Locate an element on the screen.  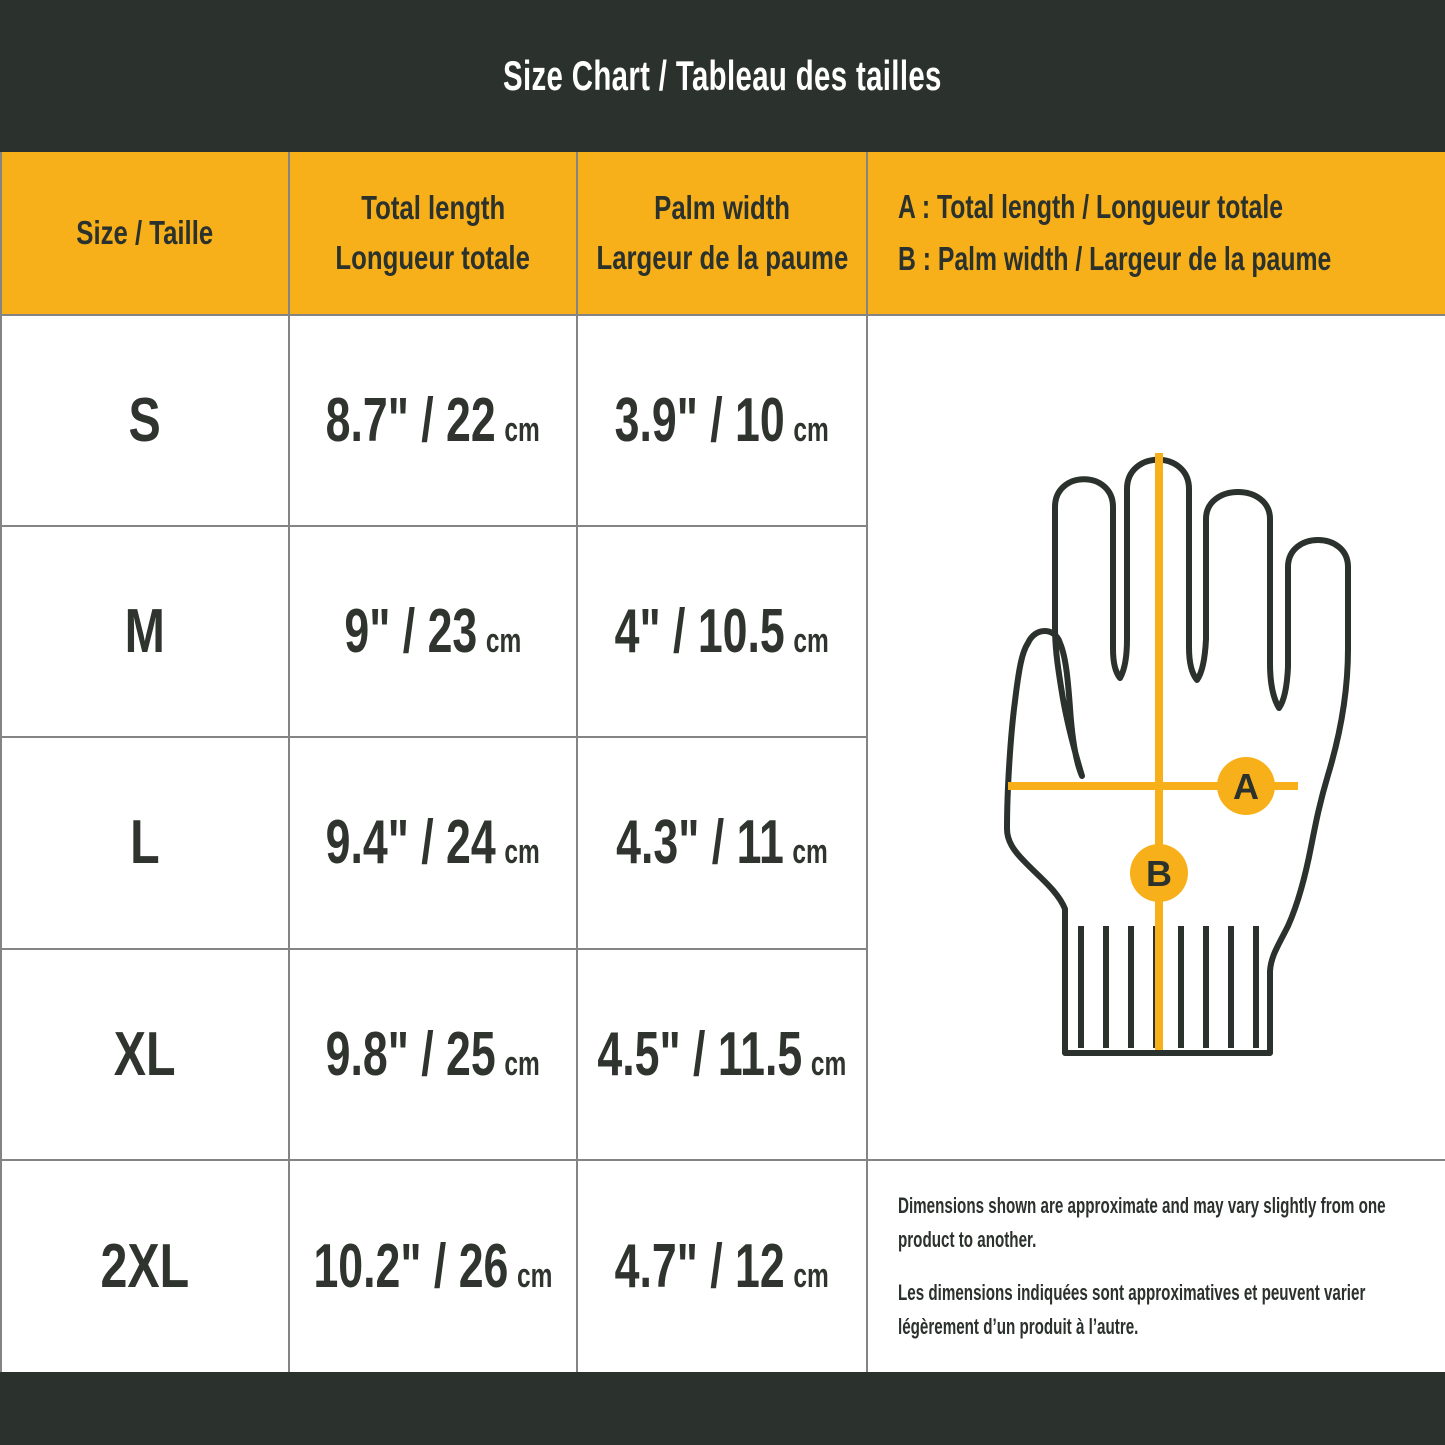
footer-bar is located at coordinates (722, 1408).